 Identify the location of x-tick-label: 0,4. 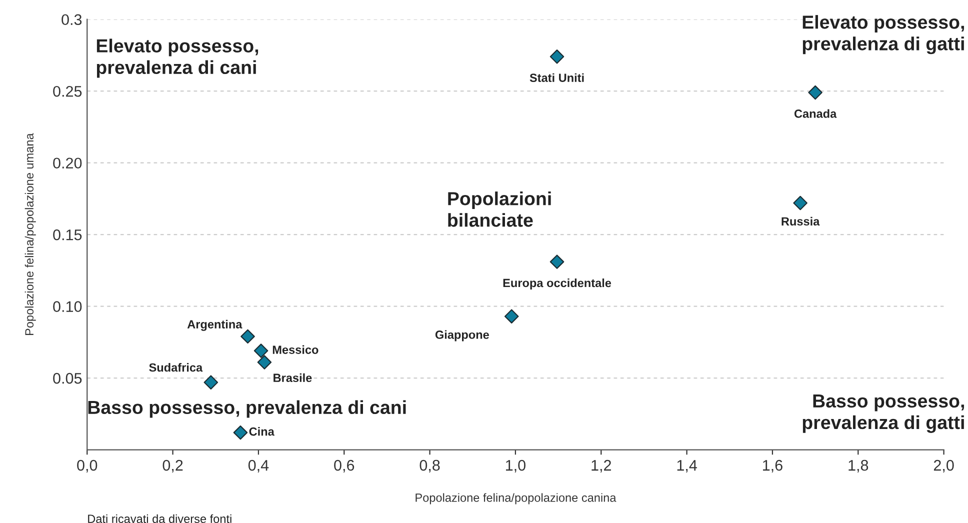
(258, 466).